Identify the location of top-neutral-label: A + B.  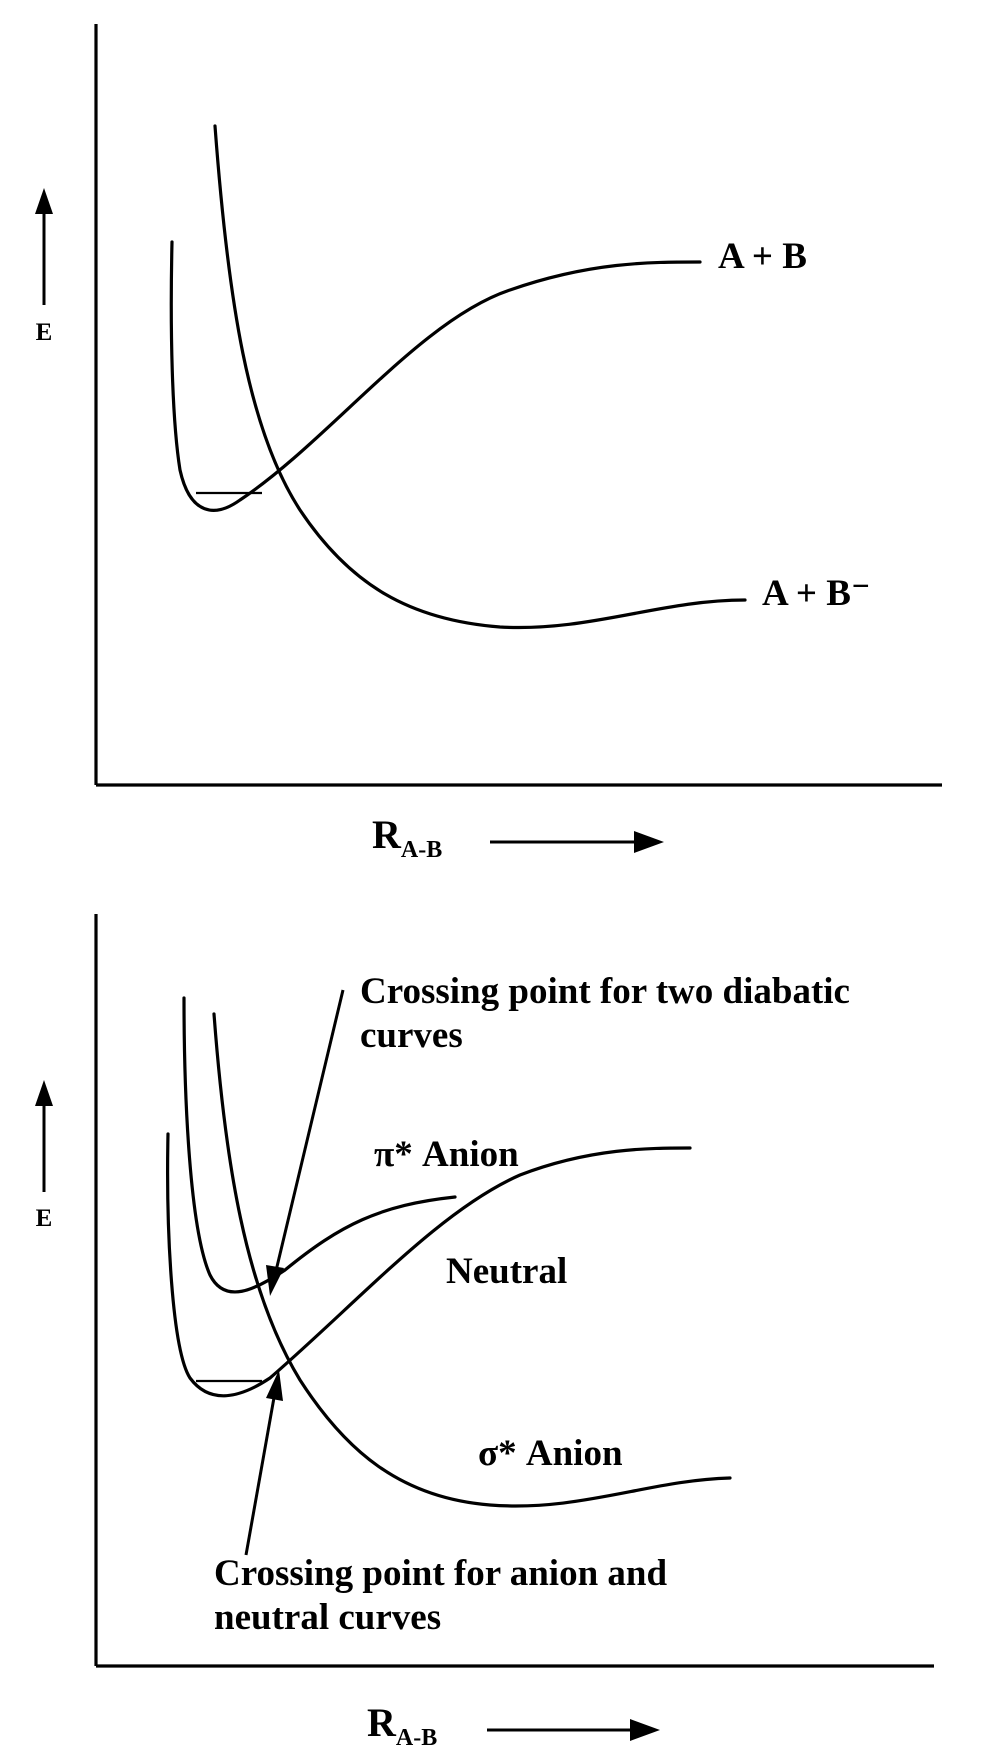
(762, 256).